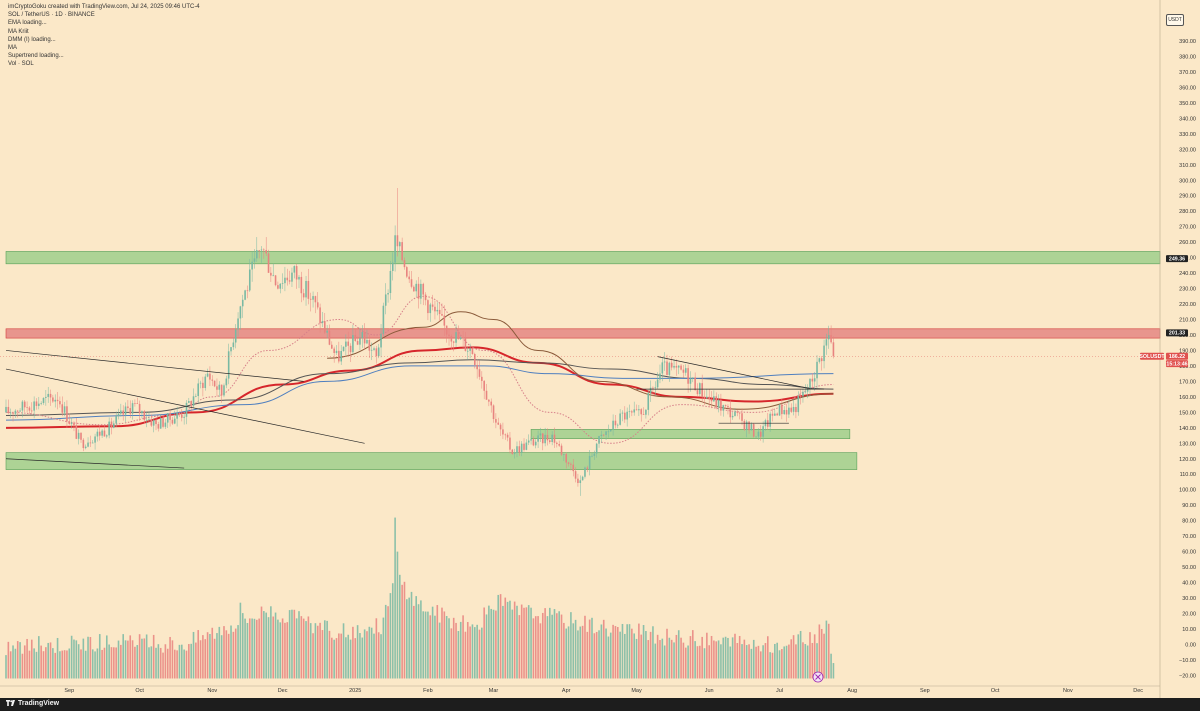  I want to click on indicator-symbol: SOL / TetherUS · 1D · BINANCE, so click(51, 15).